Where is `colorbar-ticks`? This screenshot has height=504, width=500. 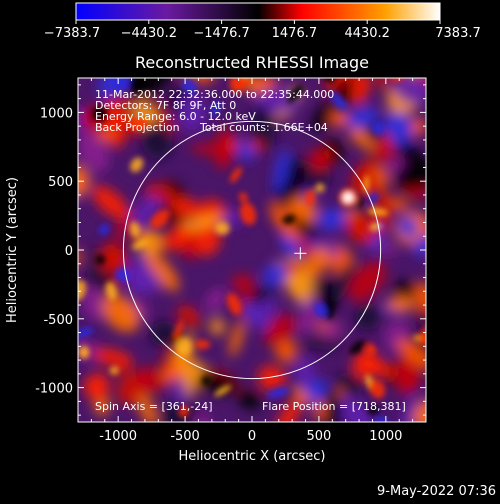
colorbar-ticks is located at coordinates (258, 22).